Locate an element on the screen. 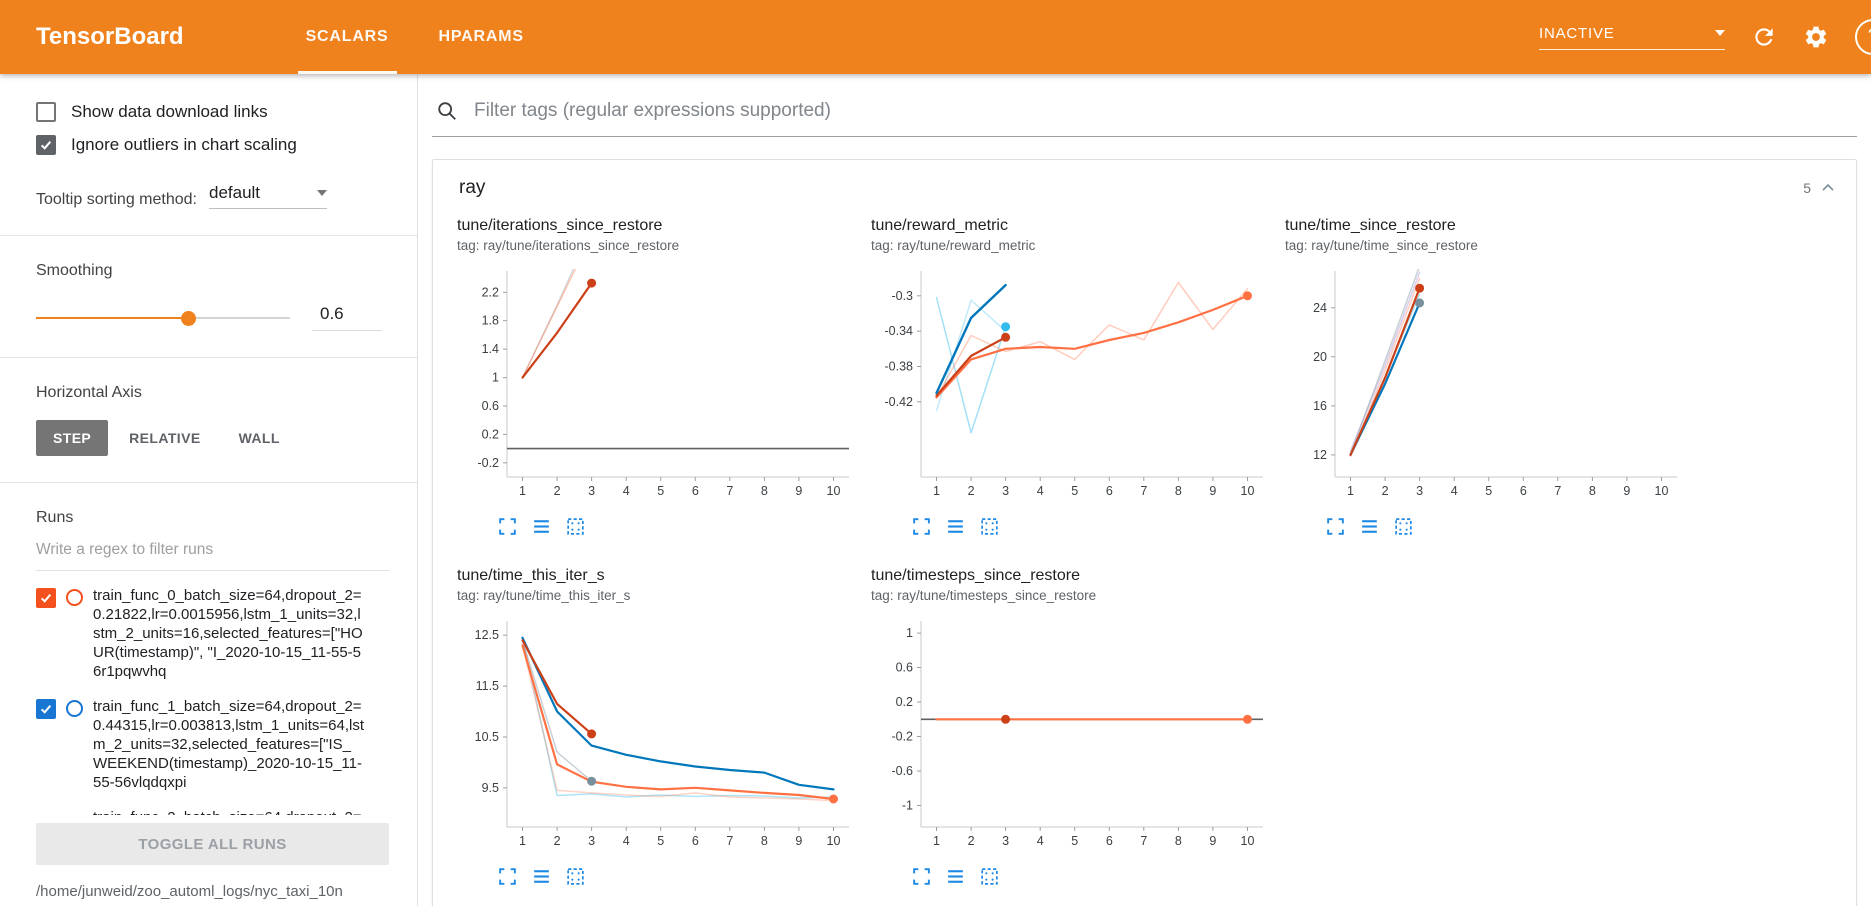 The image size is (1871, 906). svg-text: 20 is located at coordinates (1320, 357).